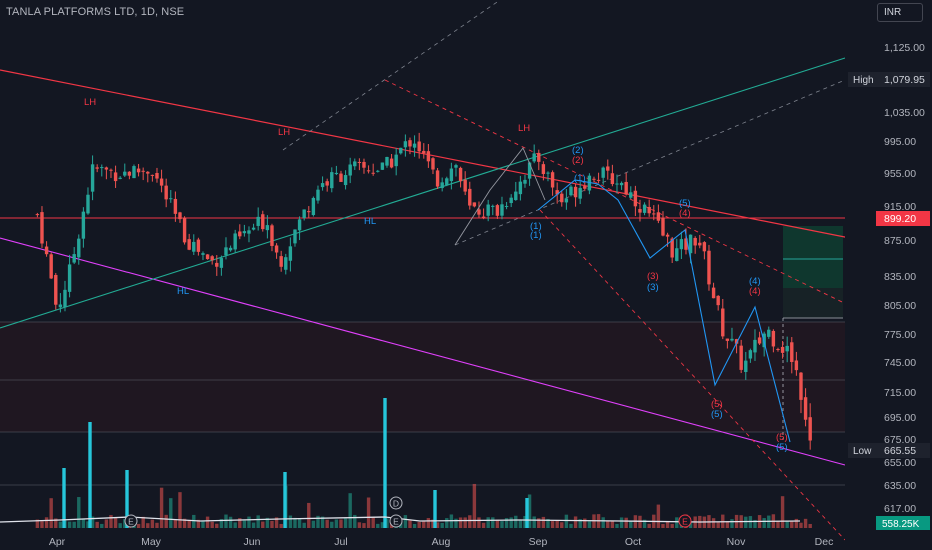 This screenshot has height=550, width=932. What do you see at coordinates (900, 207) in the screenshot?
I see `y-tick-label-4: 915.00` at bounding box center [900, 207].